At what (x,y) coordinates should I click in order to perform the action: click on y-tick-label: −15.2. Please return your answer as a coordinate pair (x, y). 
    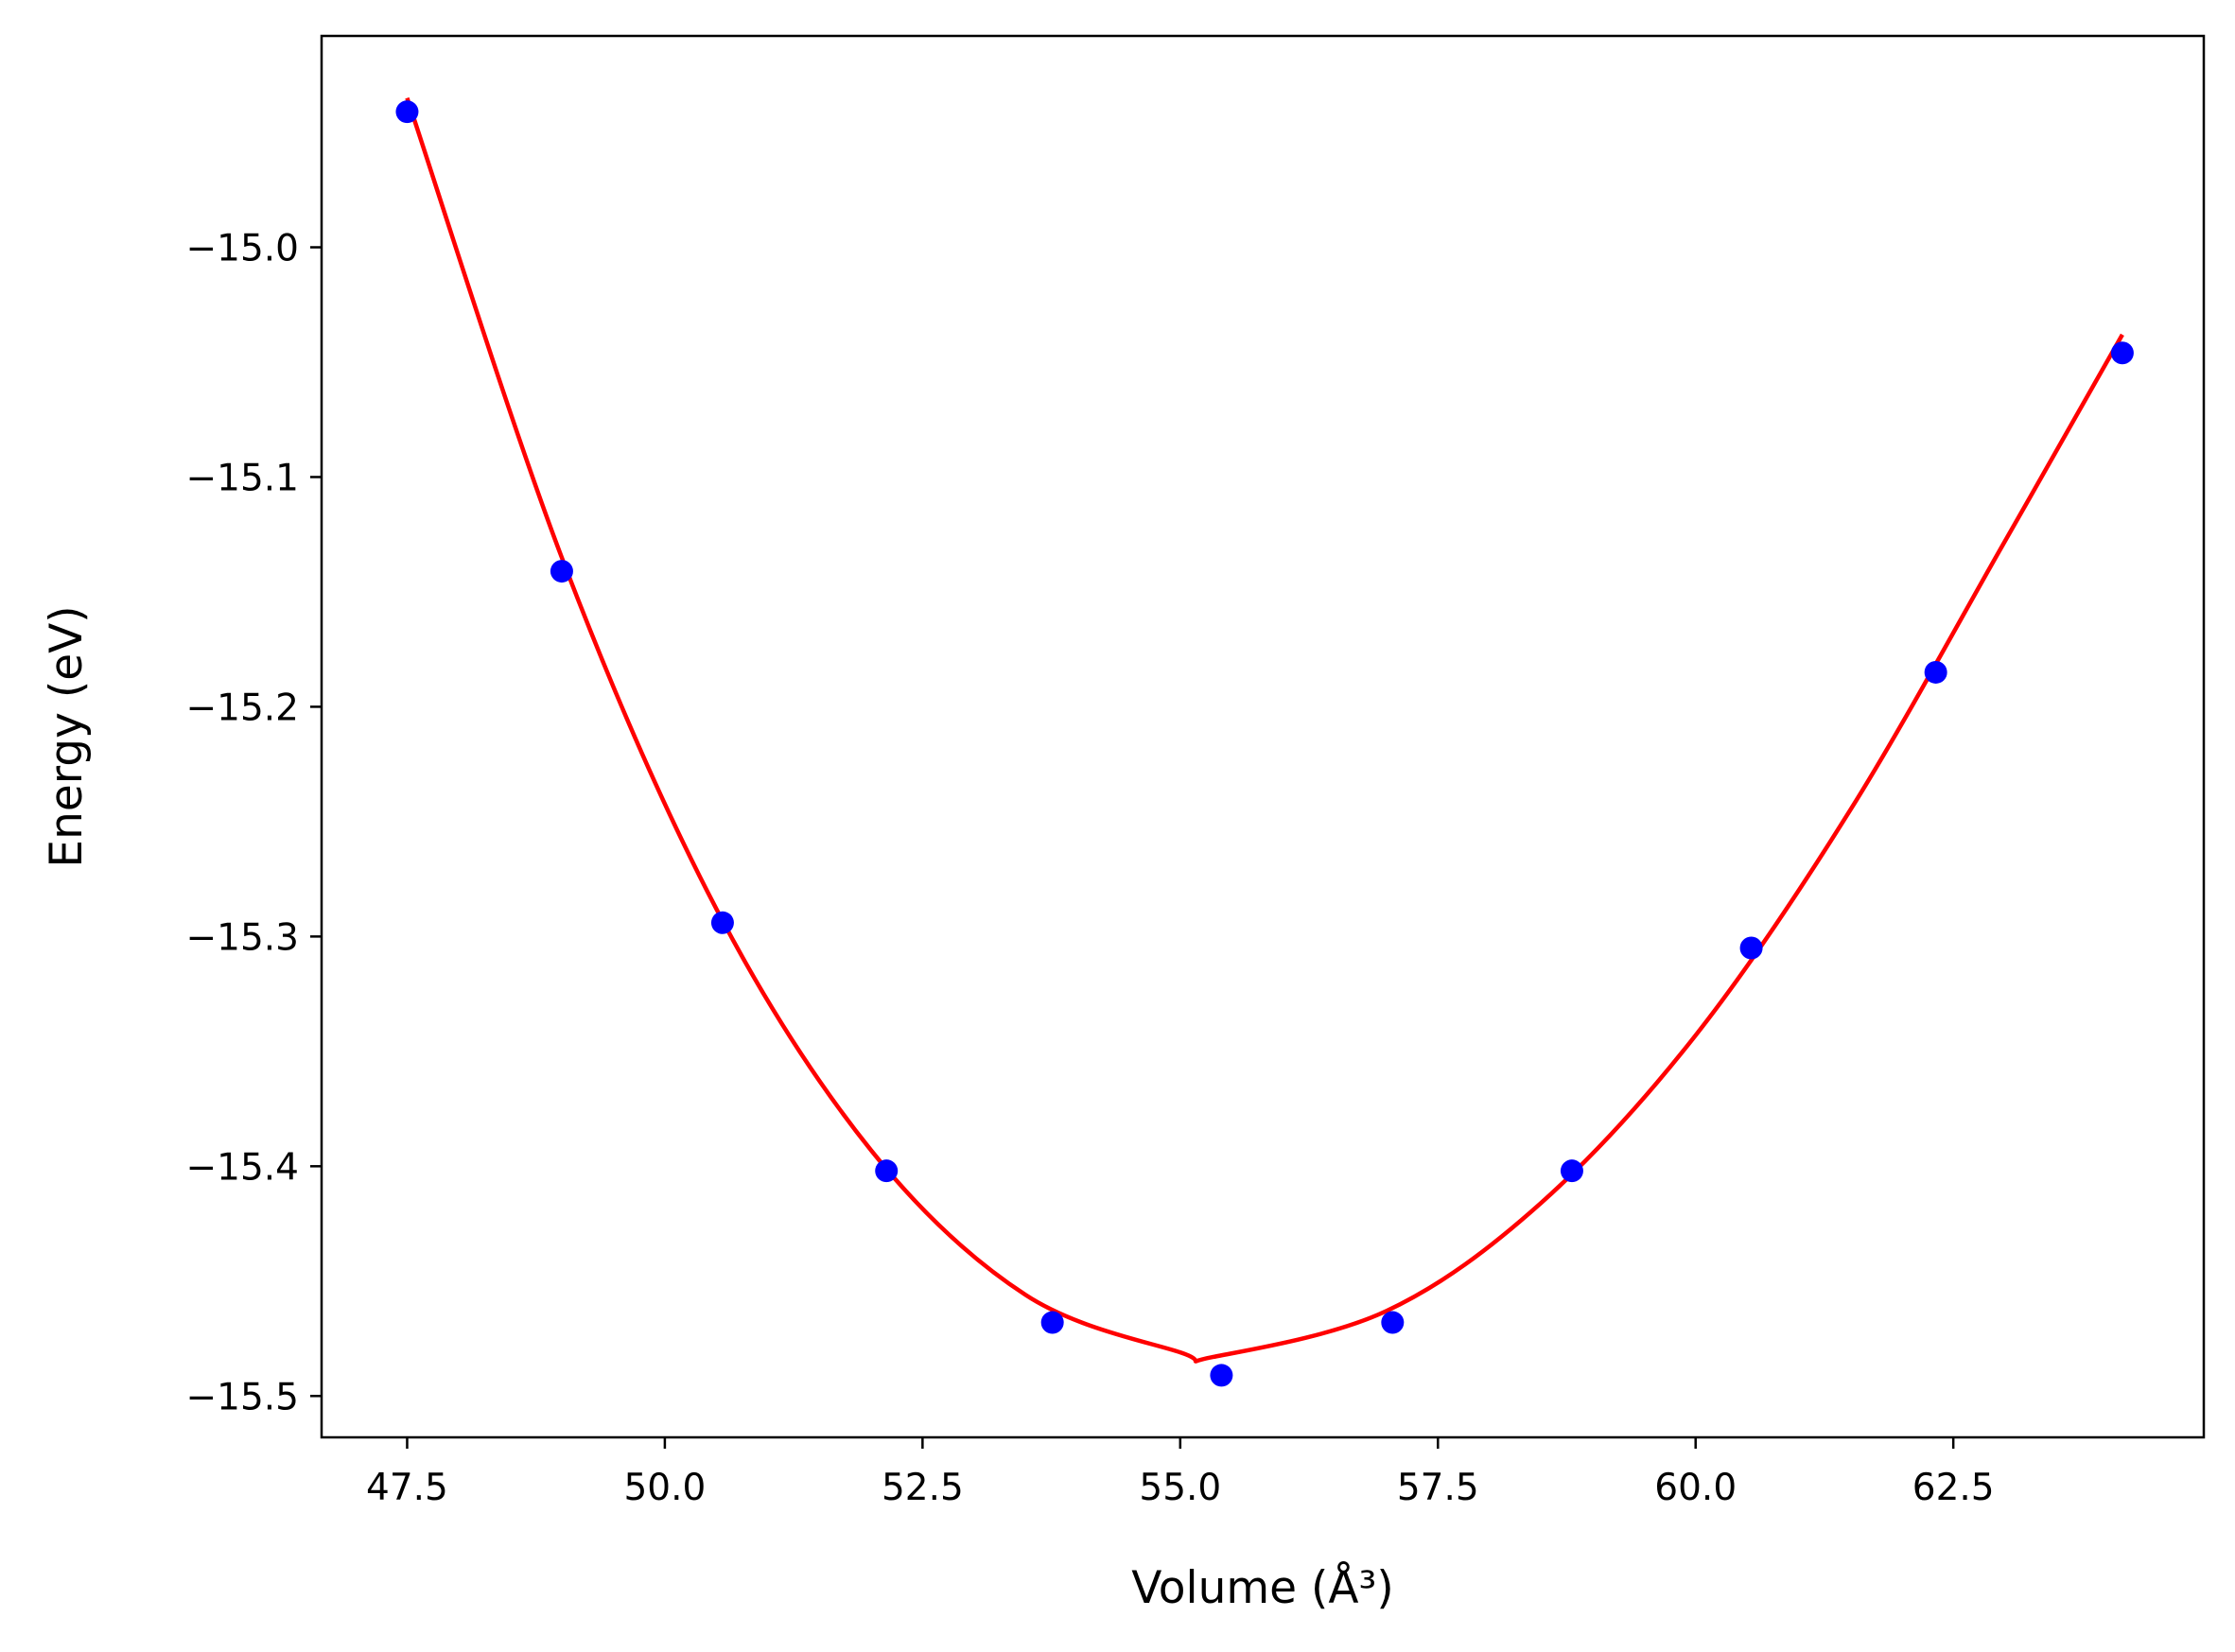
    Looking at the image, I should click on (242, 708).